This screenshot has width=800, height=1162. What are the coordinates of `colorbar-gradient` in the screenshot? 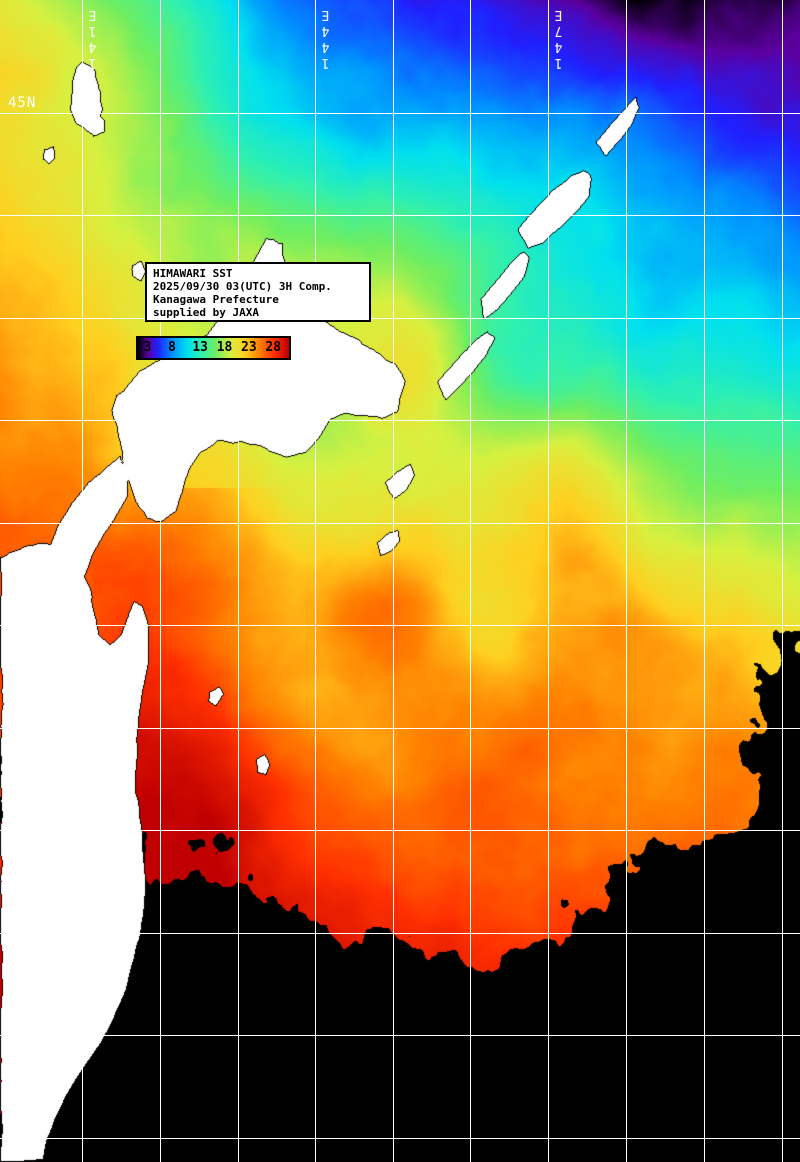 It's located at (213, 348).